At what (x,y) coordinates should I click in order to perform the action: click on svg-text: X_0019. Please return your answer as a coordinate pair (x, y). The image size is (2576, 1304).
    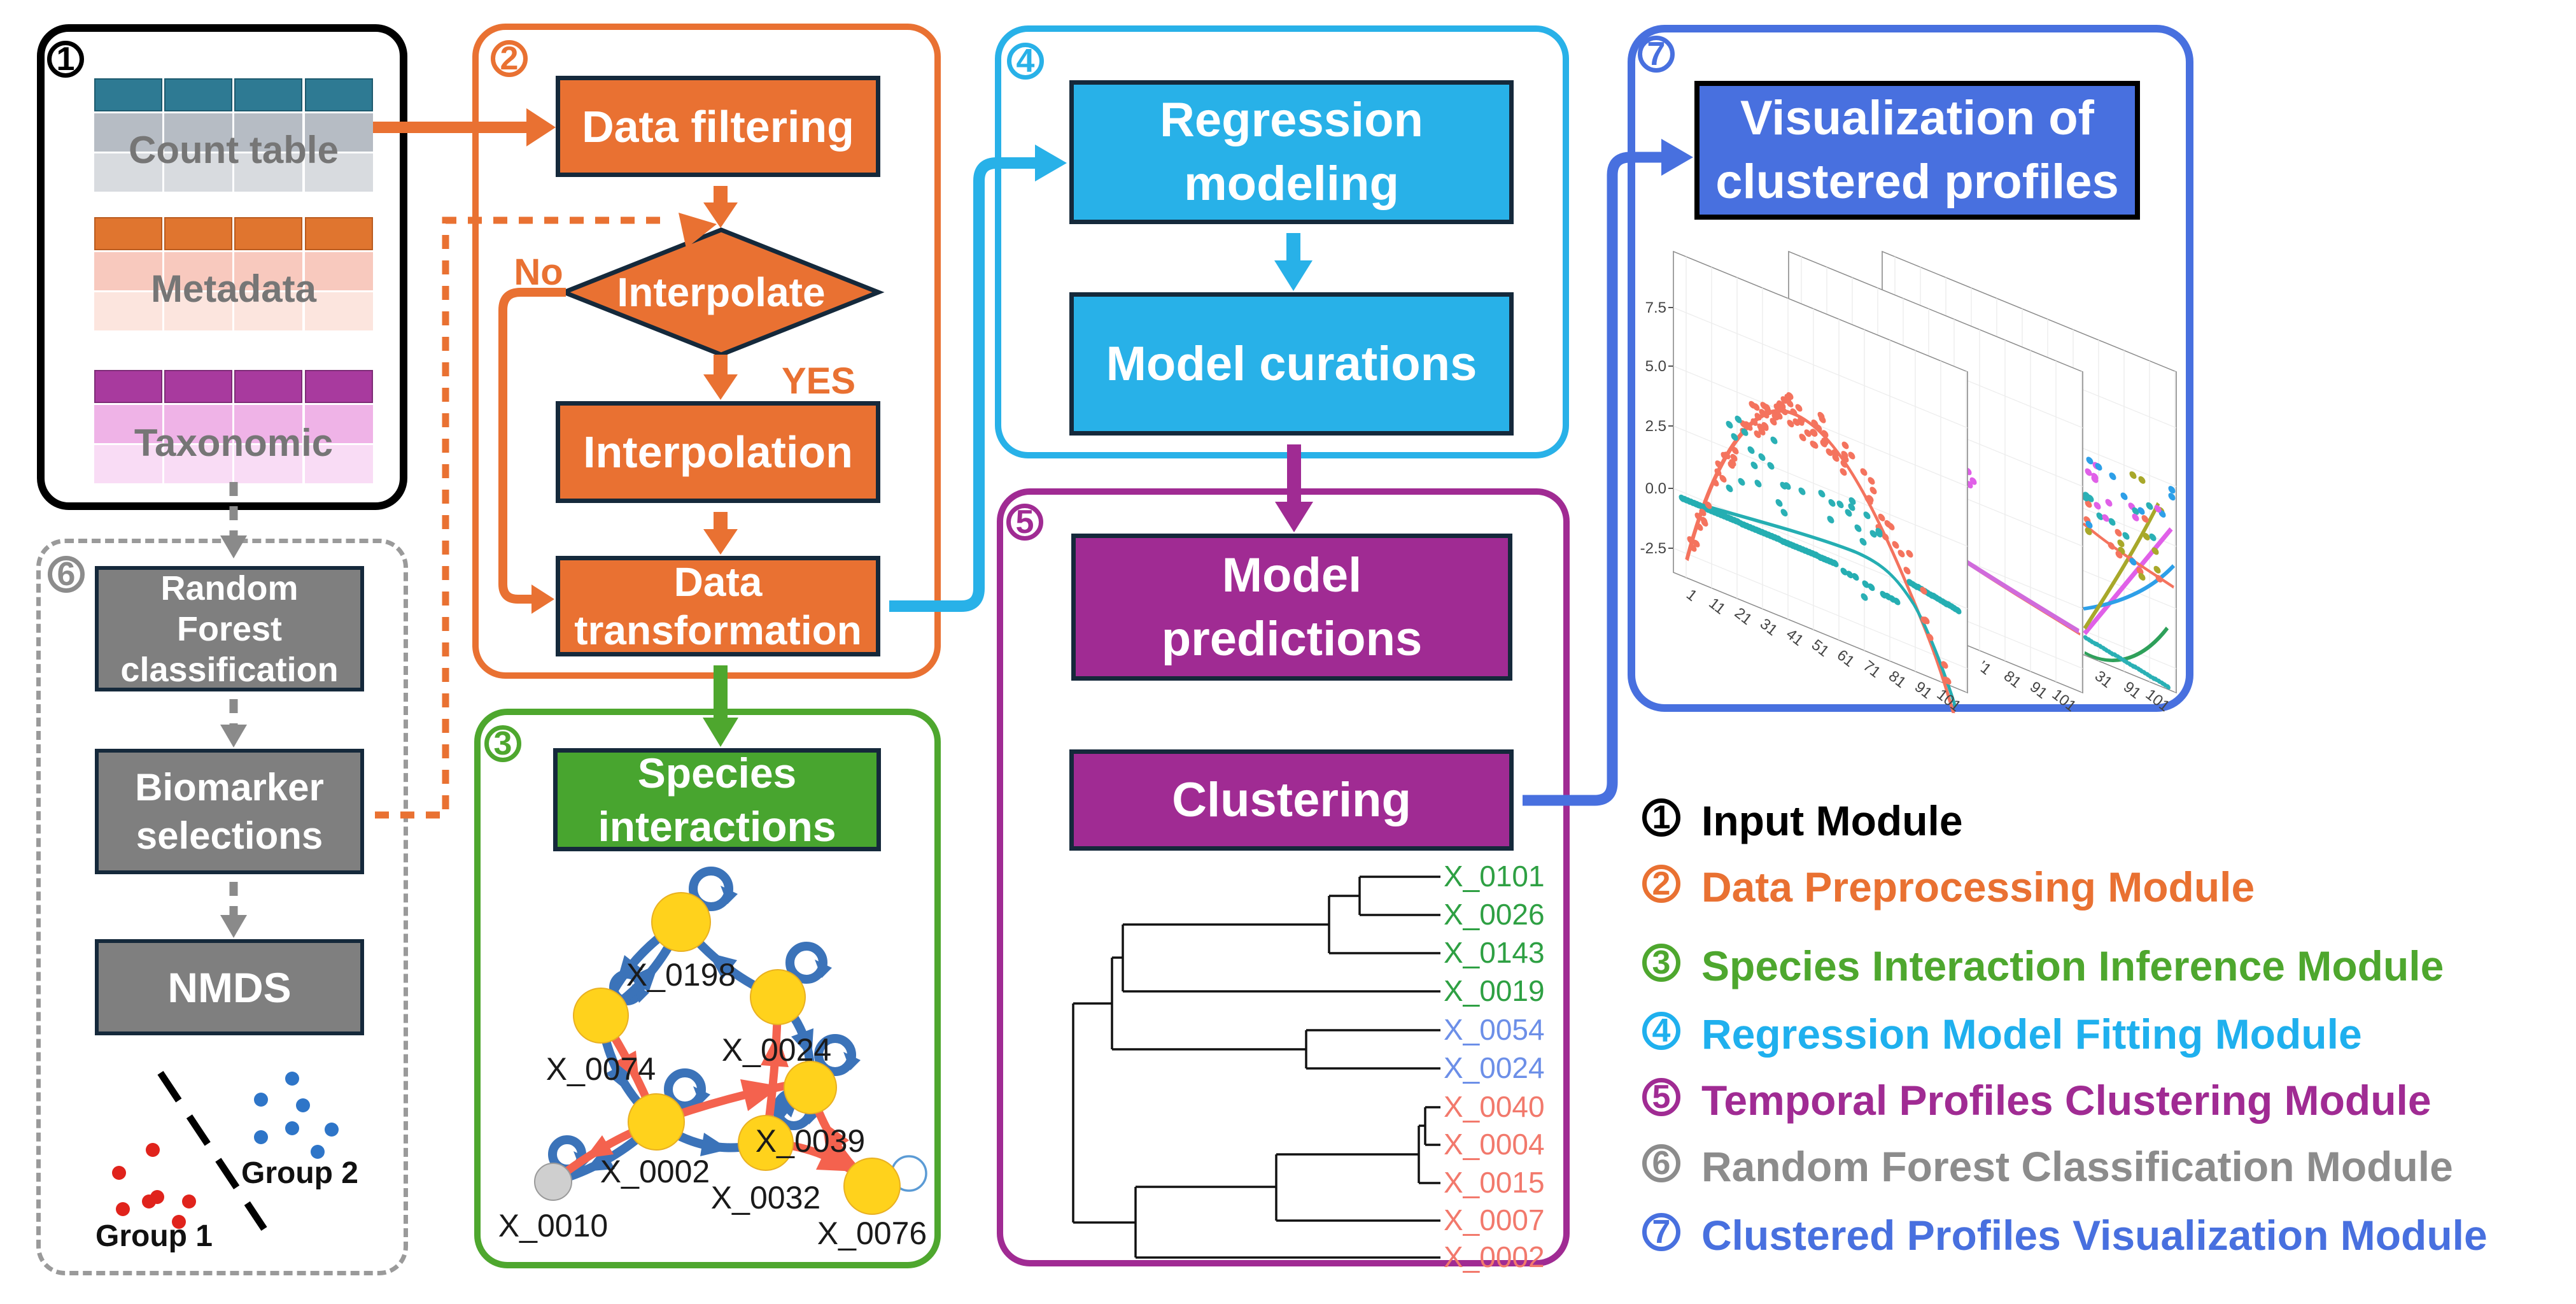
    Looking at the image, I should click on (1495, 990).